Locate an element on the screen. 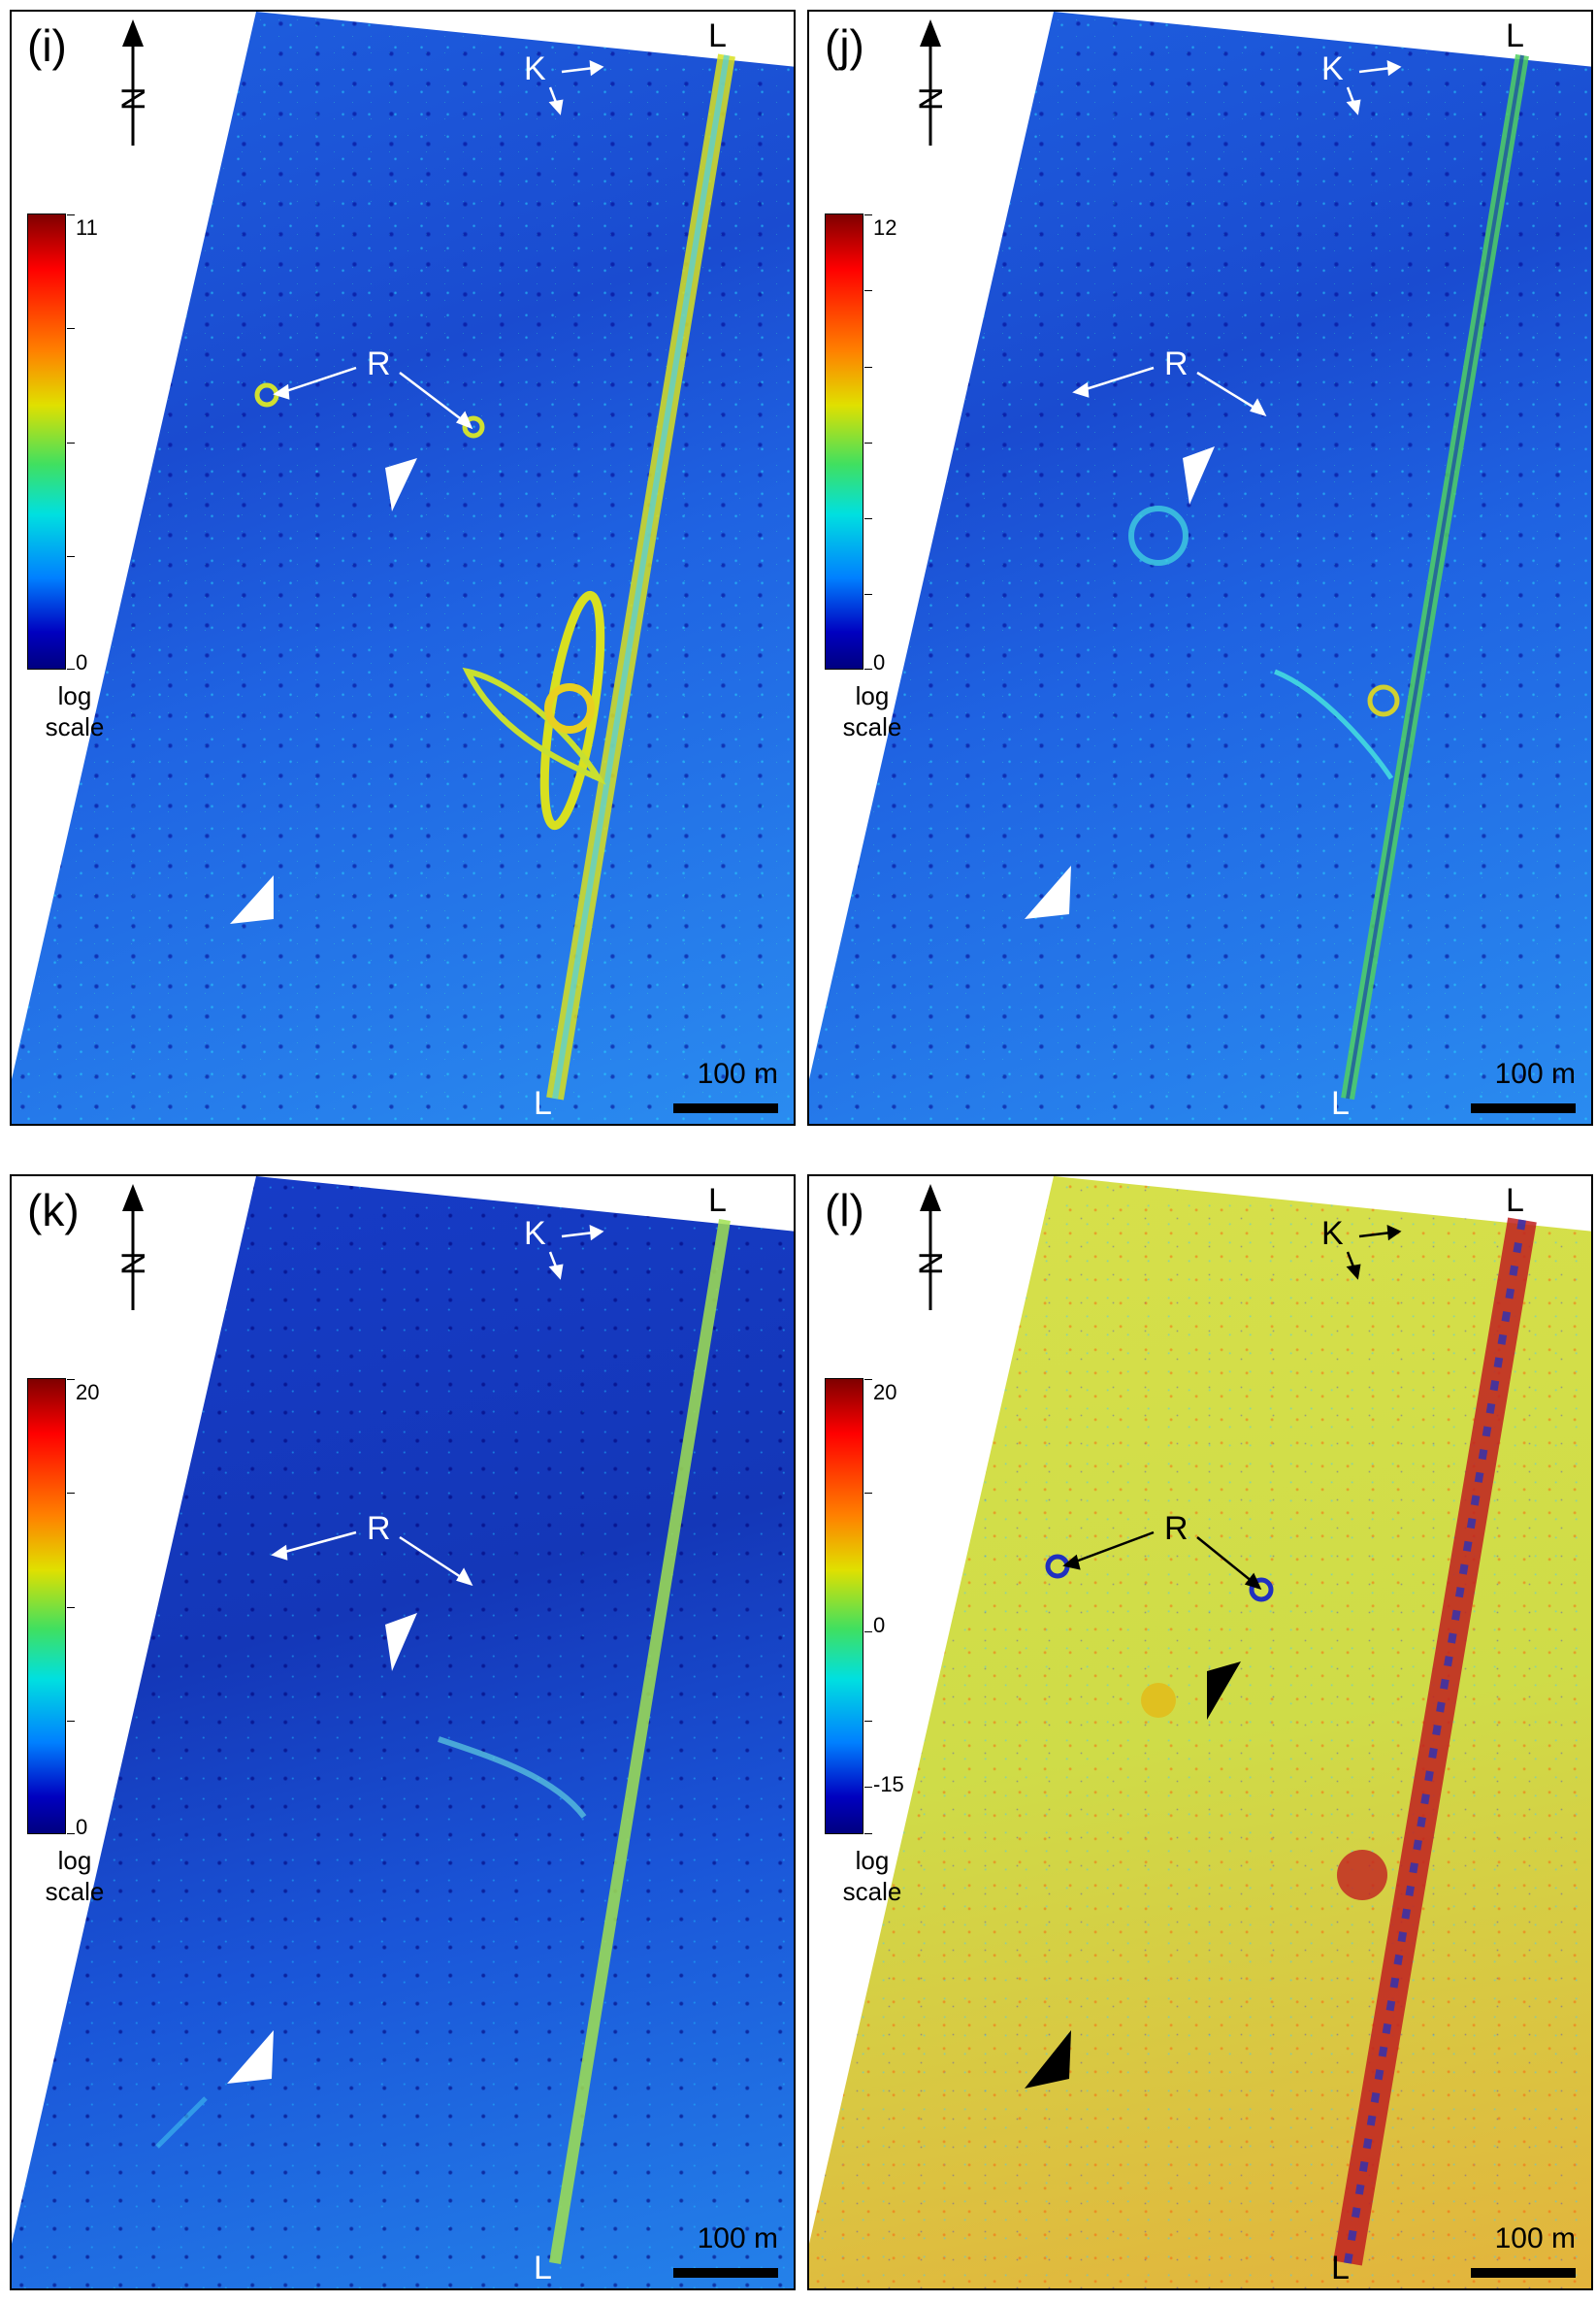 The height and width of the screenshot is (2302, 1596). panel-label: (j) is located at coordinates (844, 45).